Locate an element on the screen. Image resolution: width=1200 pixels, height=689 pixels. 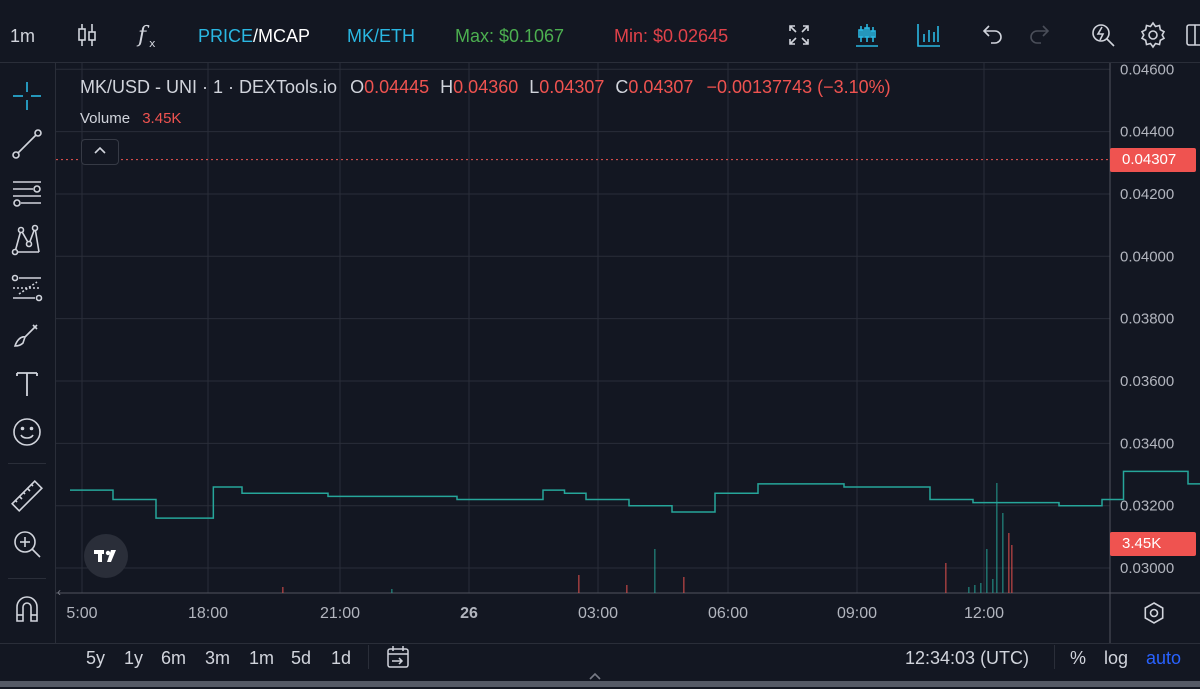
volume-bars-icon is located at coordinates (929, 35).